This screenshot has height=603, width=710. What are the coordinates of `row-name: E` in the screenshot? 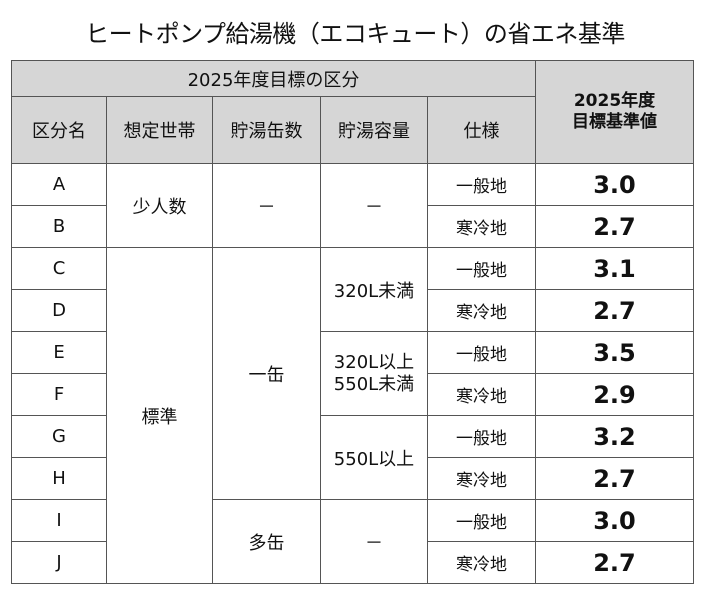 It's located at (59, 352).